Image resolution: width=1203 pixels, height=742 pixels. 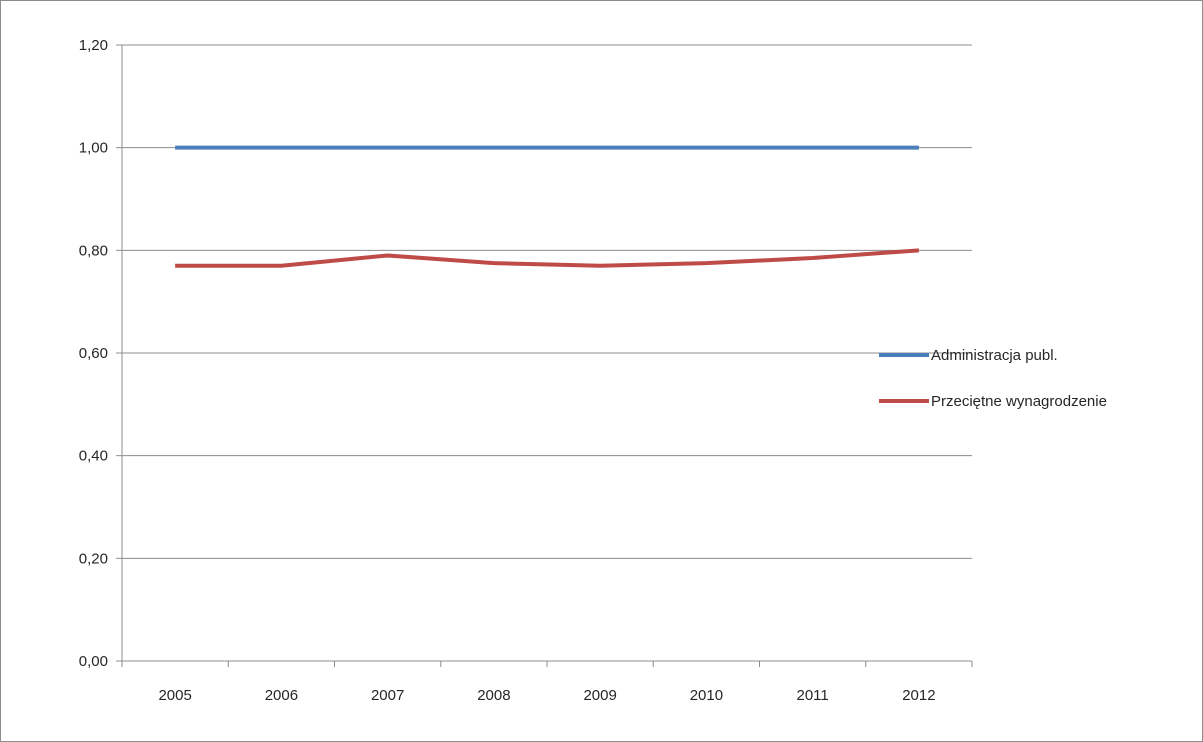 What do you see at coordinates (387, 695) in the screenshot?
I see `x-tick-label: 2007` at bounding box center [387, 695].